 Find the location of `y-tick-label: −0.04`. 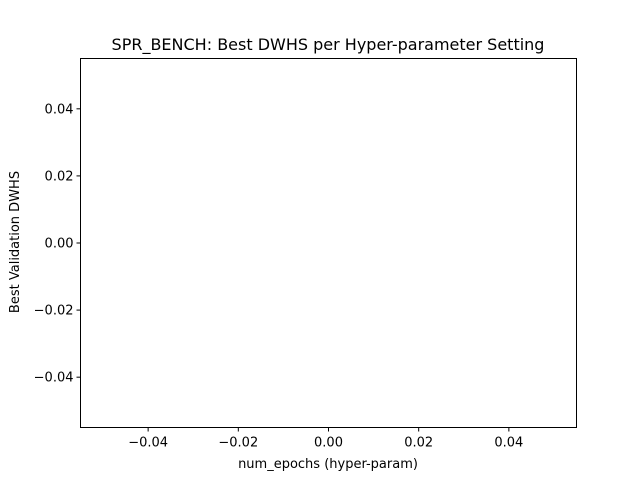

y-tick-label: −0.04 is located at coordinates (54, 378).